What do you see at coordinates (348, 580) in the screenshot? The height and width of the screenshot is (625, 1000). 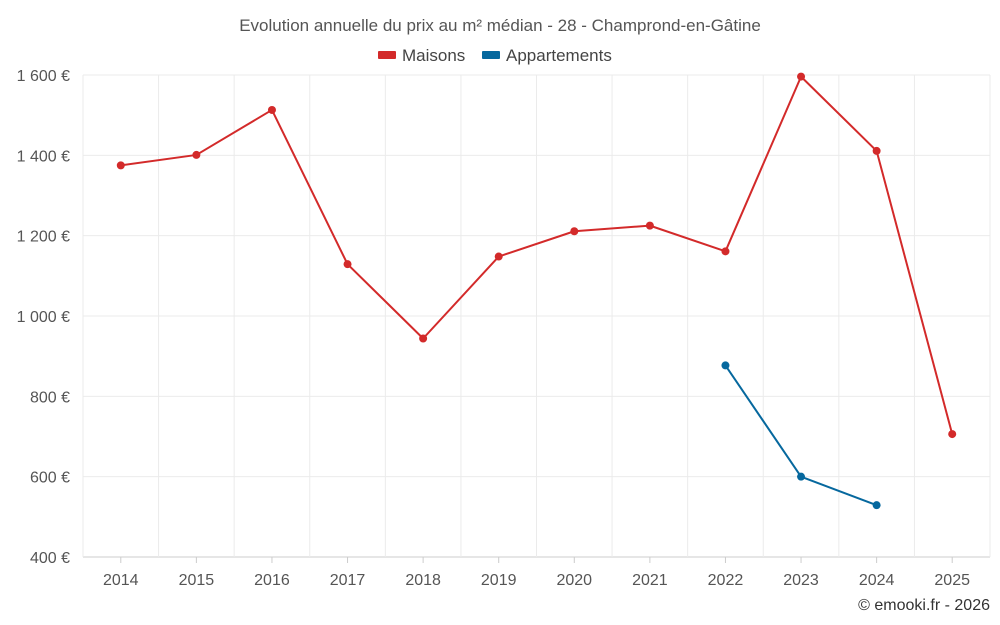 I see `x-tick-label: 2017` at bounding box center [348, 580].